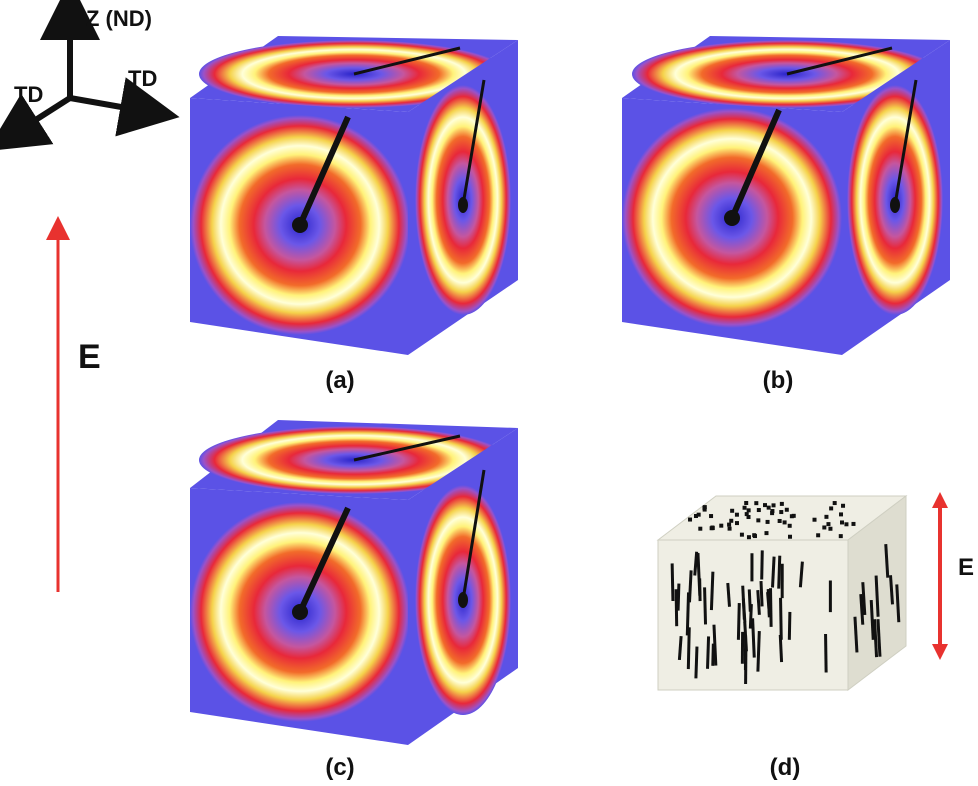  I want to click on td-right-label: TD, so click(142, 78).